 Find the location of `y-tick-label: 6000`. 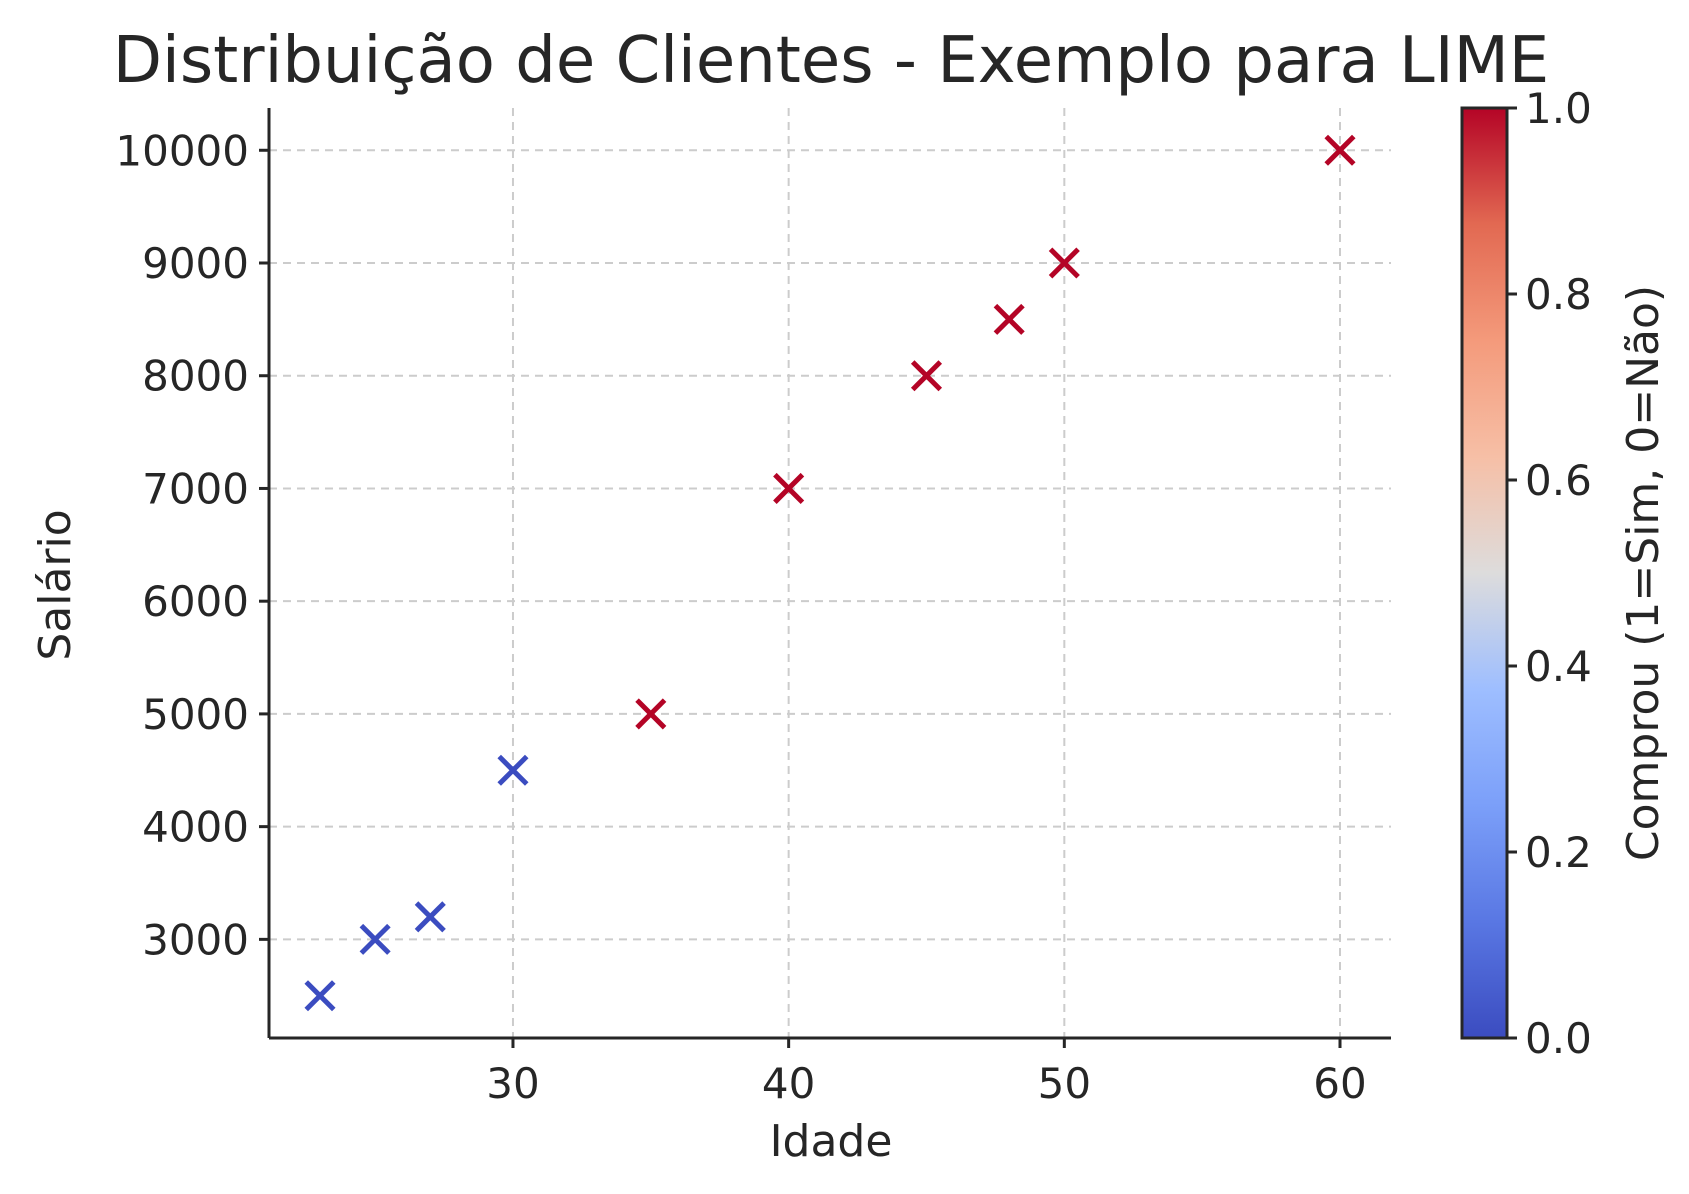

y-tick-label: 6000 is located at coordinates (195, 601).